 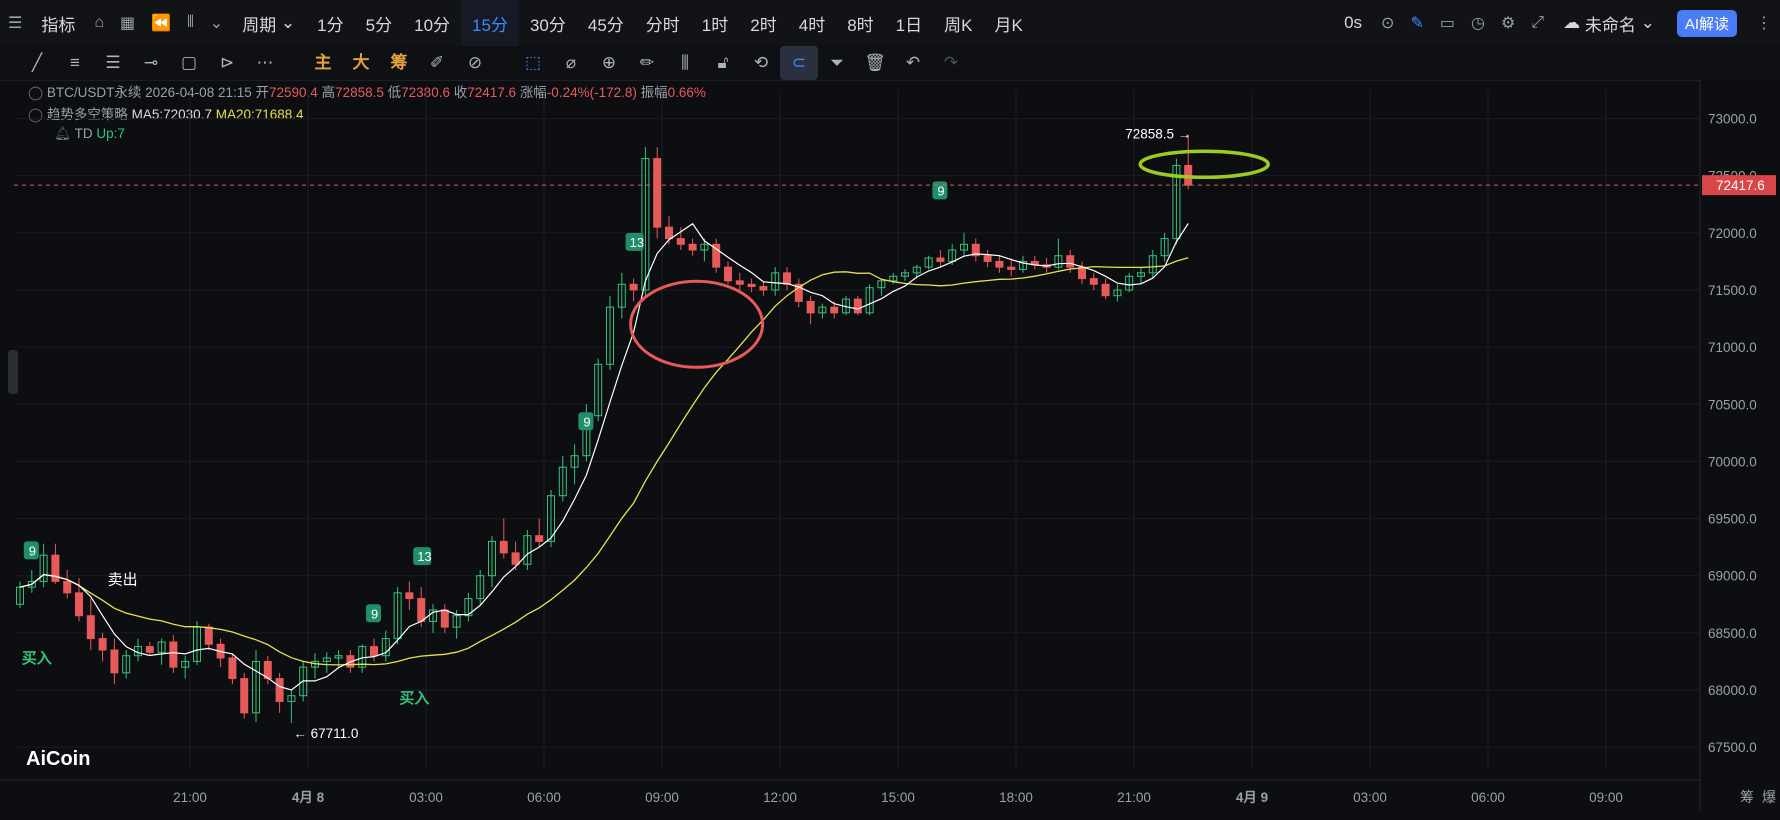 What do you see at coordinates (1417, 23) in the screenshot?
I see `pen-icon: ✎` at bounding box center [1417, 23].